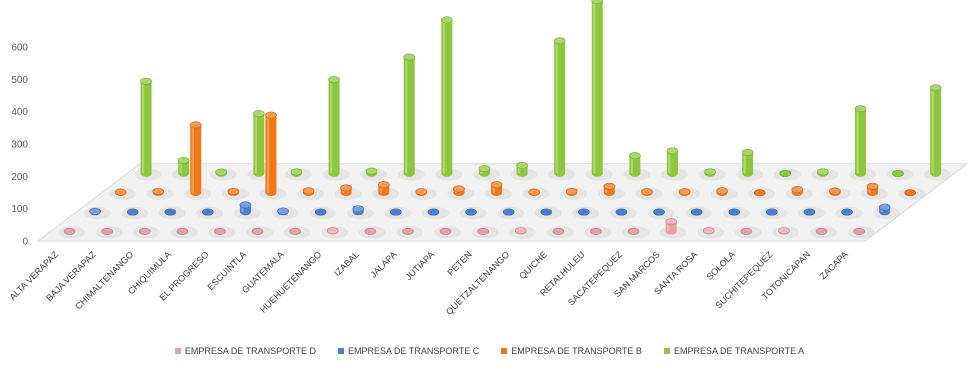 This screenshot has height=366, width=979. Describe the element at coordinates (460, 263) in the screenshot. I see `category-label: PETEN` at that location.